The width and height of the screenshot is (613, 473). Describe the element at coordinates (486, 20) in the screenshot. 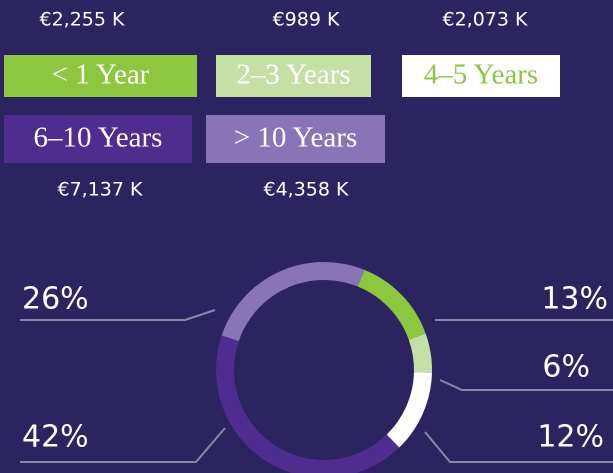

I see `amount-label: €2,073 K` at that location.